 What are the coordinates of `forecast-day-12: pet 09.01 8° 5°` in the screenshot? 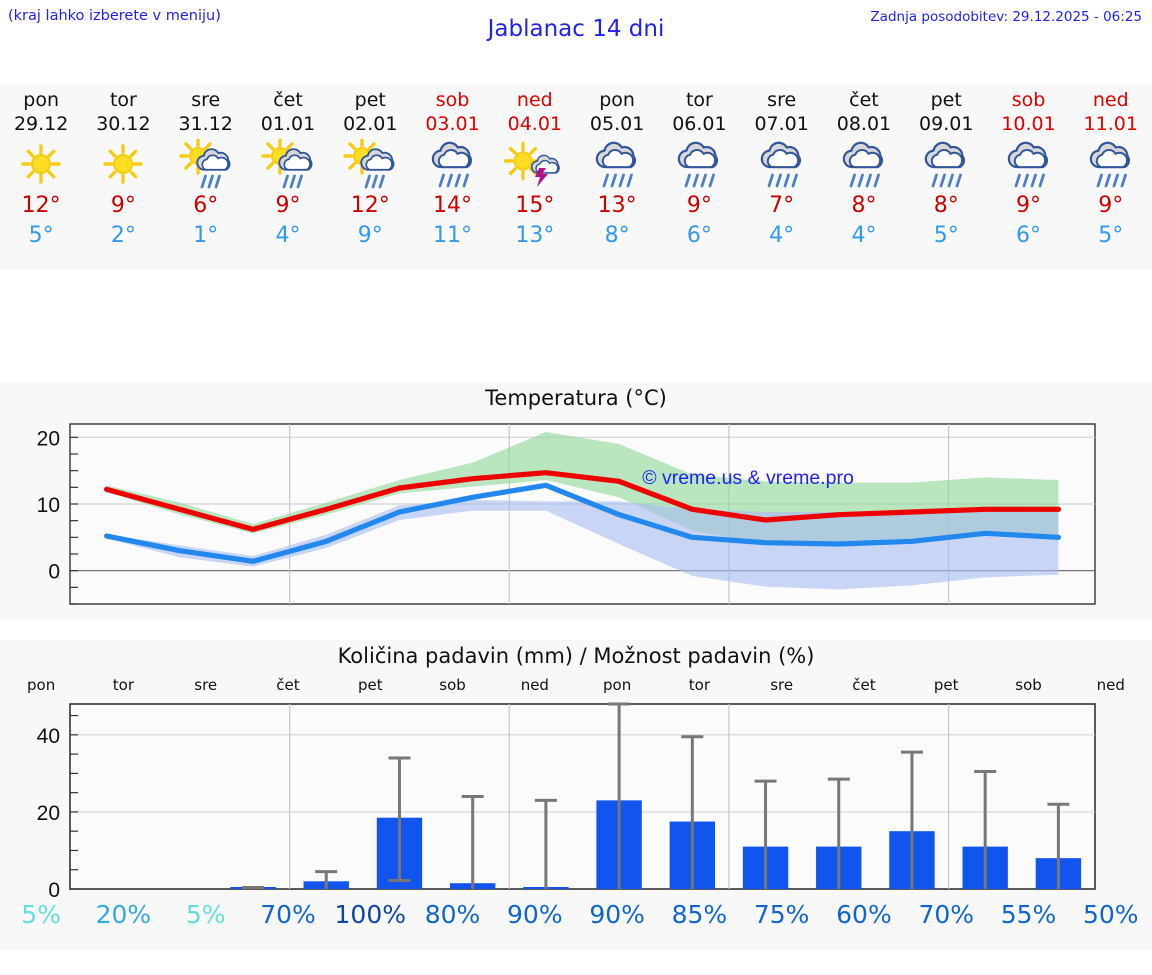 It's located at (946, 176).